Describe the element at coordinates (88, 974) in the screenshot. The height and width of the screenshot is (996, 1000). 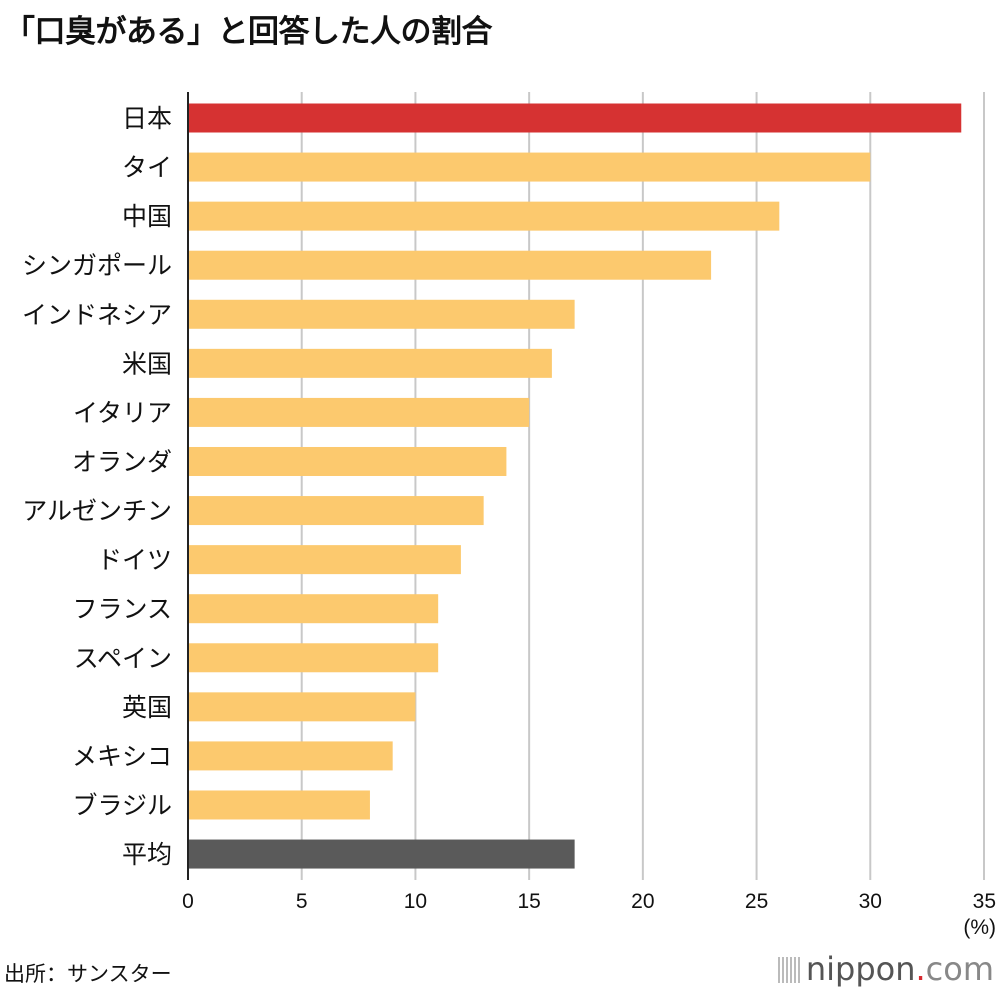
I see `source-note: 出所：サンスター` at that location.